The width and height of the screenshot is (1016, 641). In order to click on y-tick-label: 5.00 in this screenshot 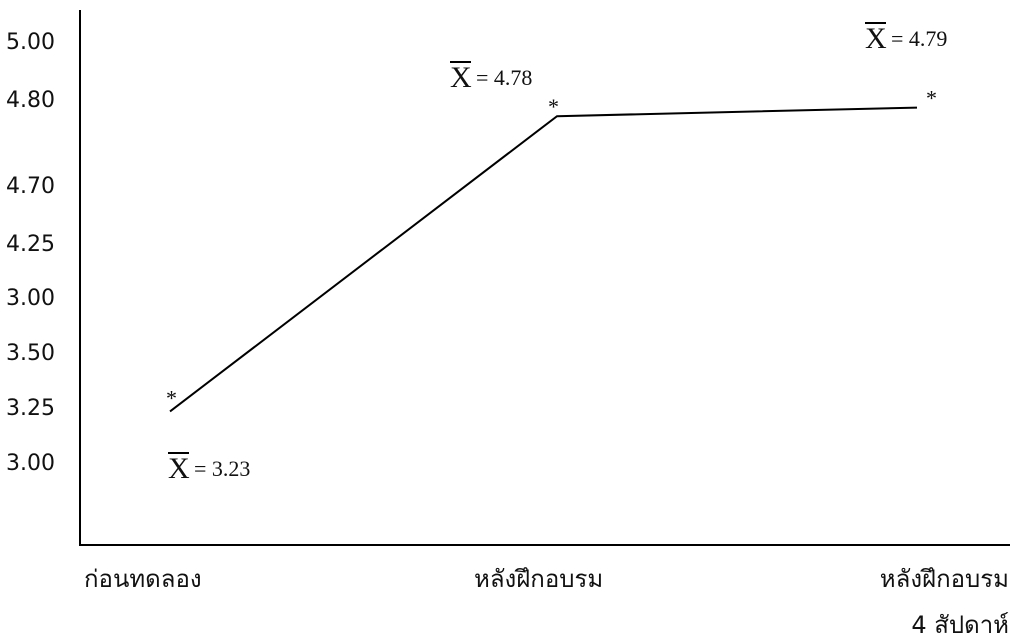, I will do `click(30, 42)`.